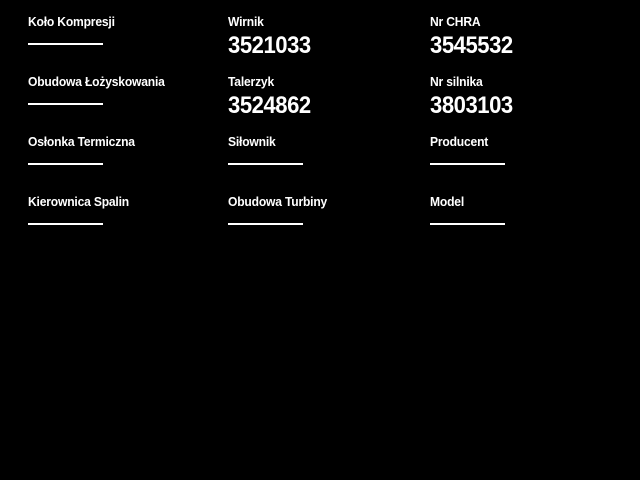 The image size is (640, 480). What do you see at coordinates (529, 164) in the screenshot?
I see `spec-field-producent: Producent` at bounding box center [529, 164].